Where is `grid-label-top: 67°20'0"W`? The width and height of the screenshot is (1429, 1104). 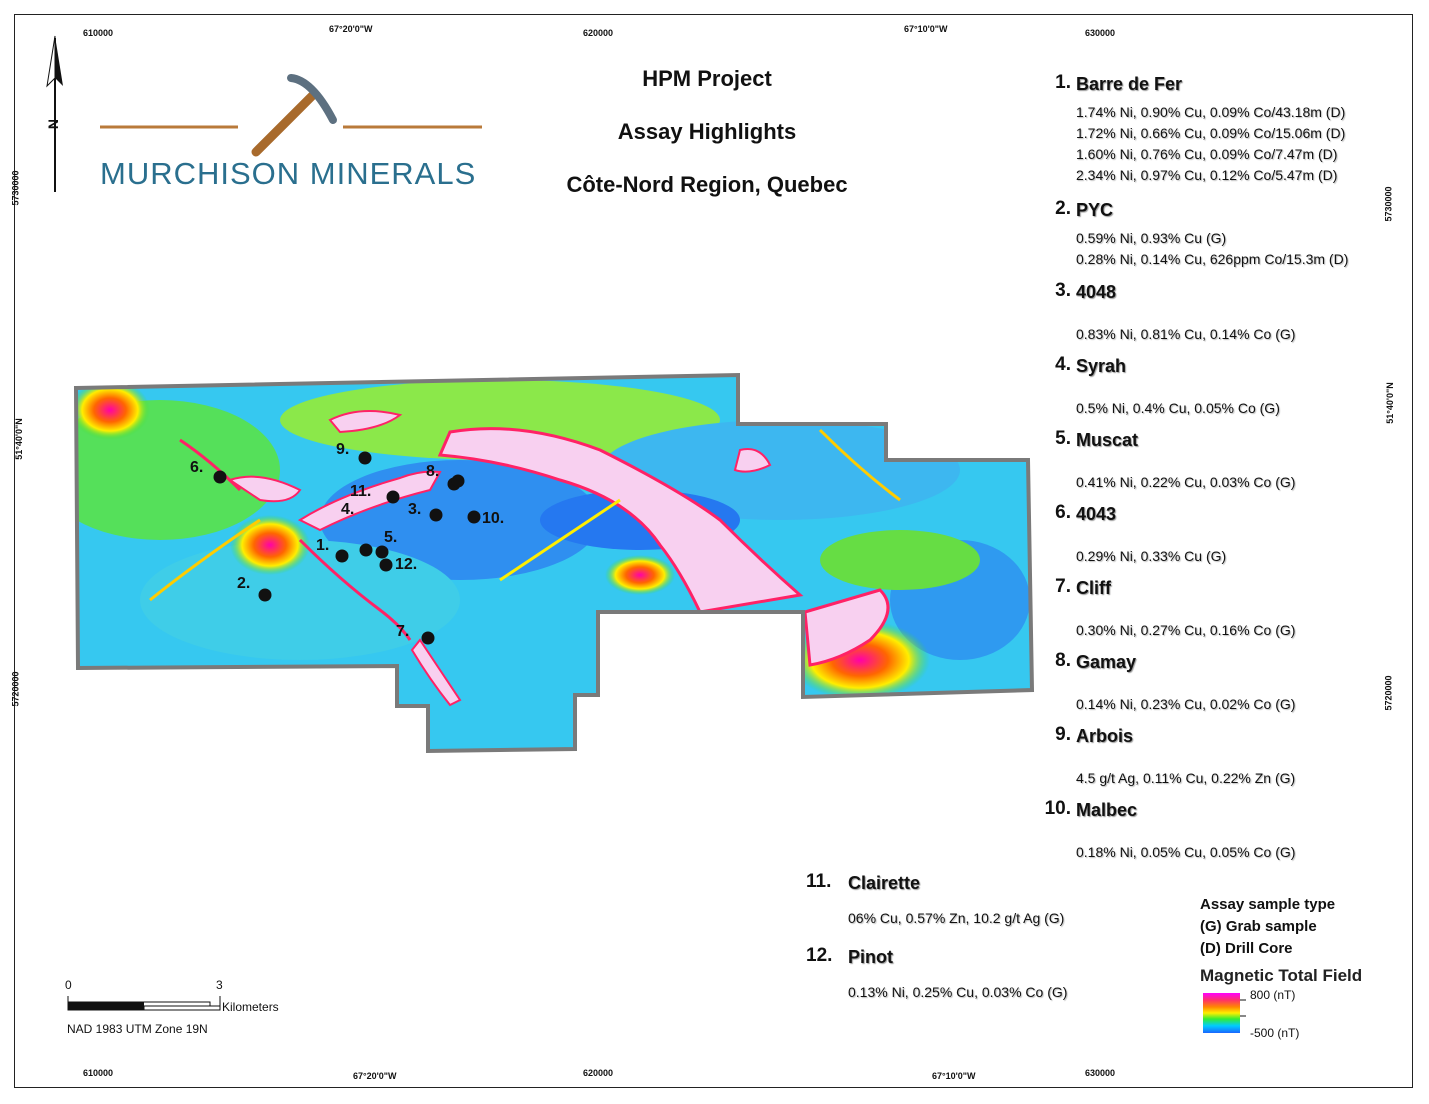 grid-label-top: 67°20'0"W is located at coordinates (351, 29).